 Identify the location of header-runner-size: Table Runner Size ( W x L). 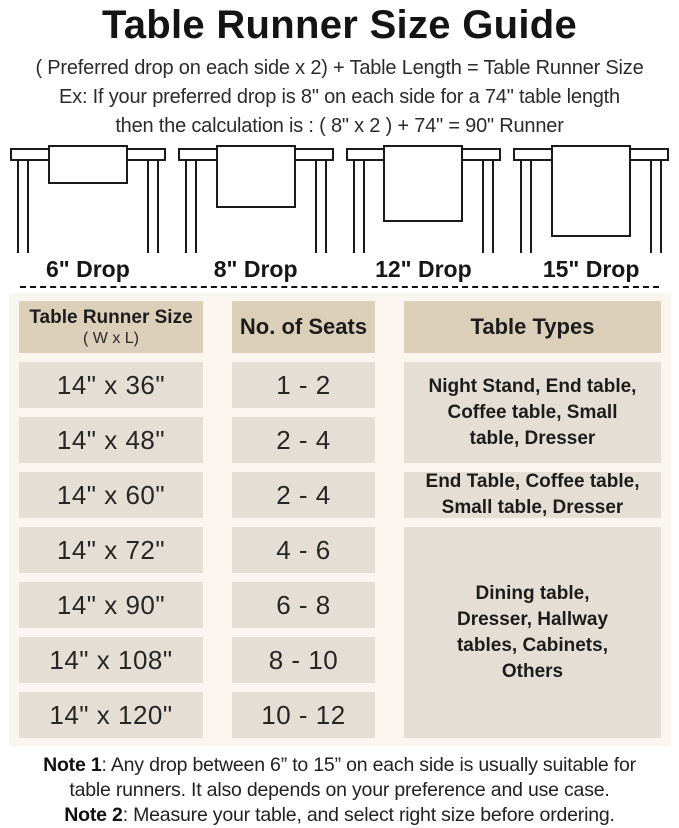
(111, 327).